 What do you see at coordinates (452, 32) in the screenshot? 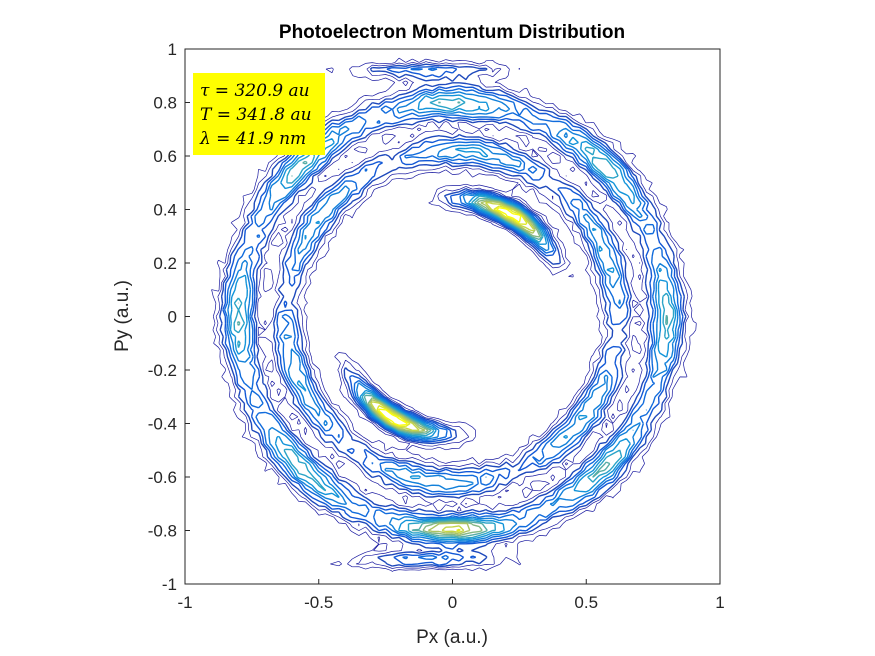
I see `chart-title: Photoelectron Momentum Distribution` at bounding box center [452, 32].